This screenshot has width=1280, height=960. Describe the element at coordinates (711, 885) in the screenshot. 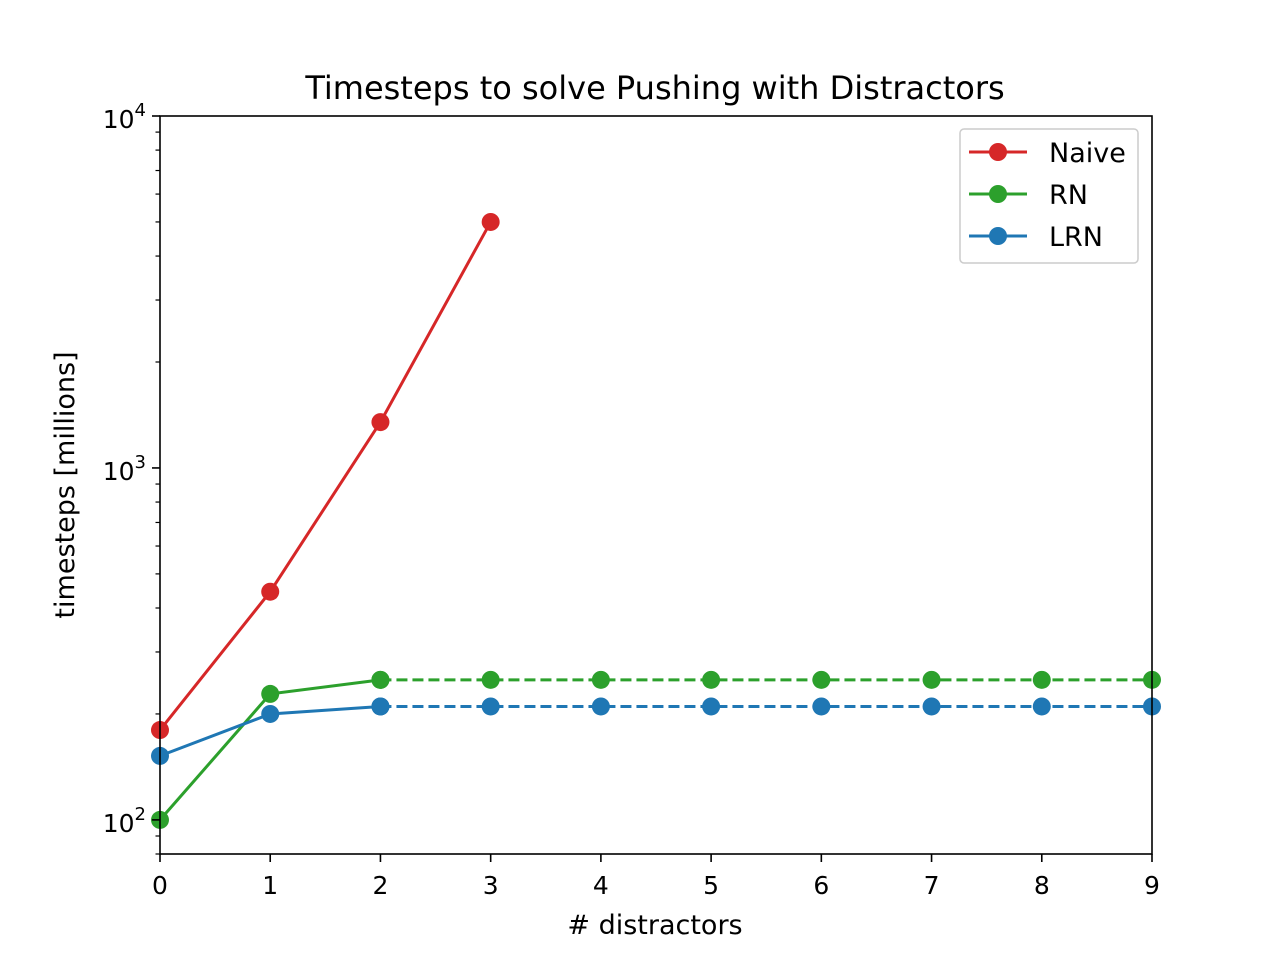

I see `x-tick-label: 5` at that location.